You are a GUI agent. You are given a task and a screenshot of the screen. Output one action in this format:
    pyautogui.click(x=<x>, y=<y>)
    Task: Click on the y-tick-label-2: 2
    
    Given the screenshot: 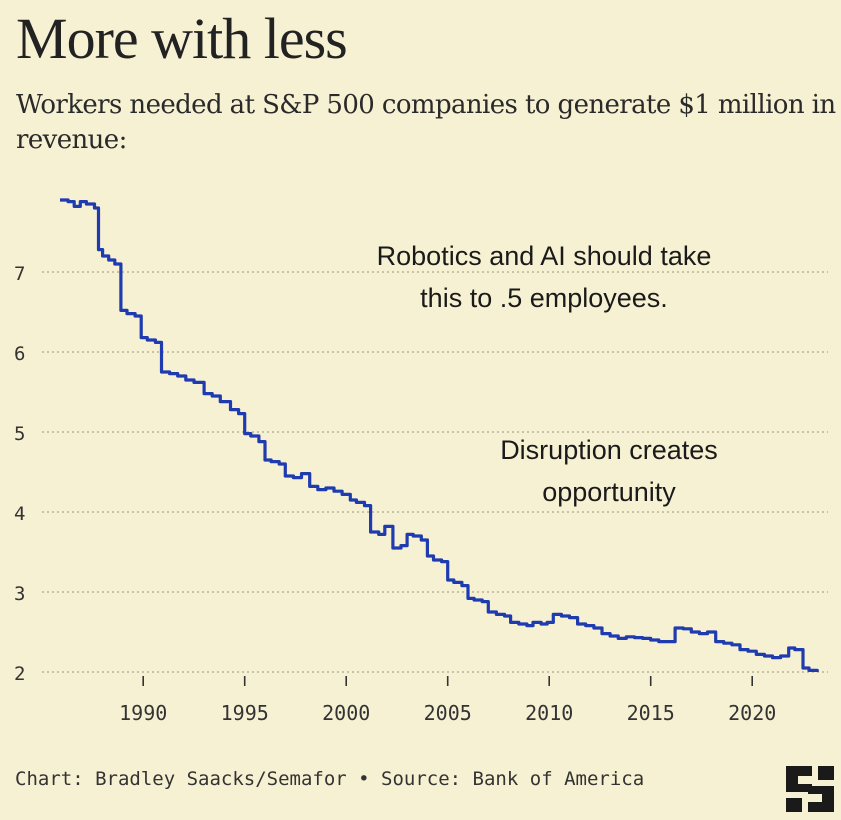 What is the action you would take?
    pyautogui.click(x=19, y=674)
    